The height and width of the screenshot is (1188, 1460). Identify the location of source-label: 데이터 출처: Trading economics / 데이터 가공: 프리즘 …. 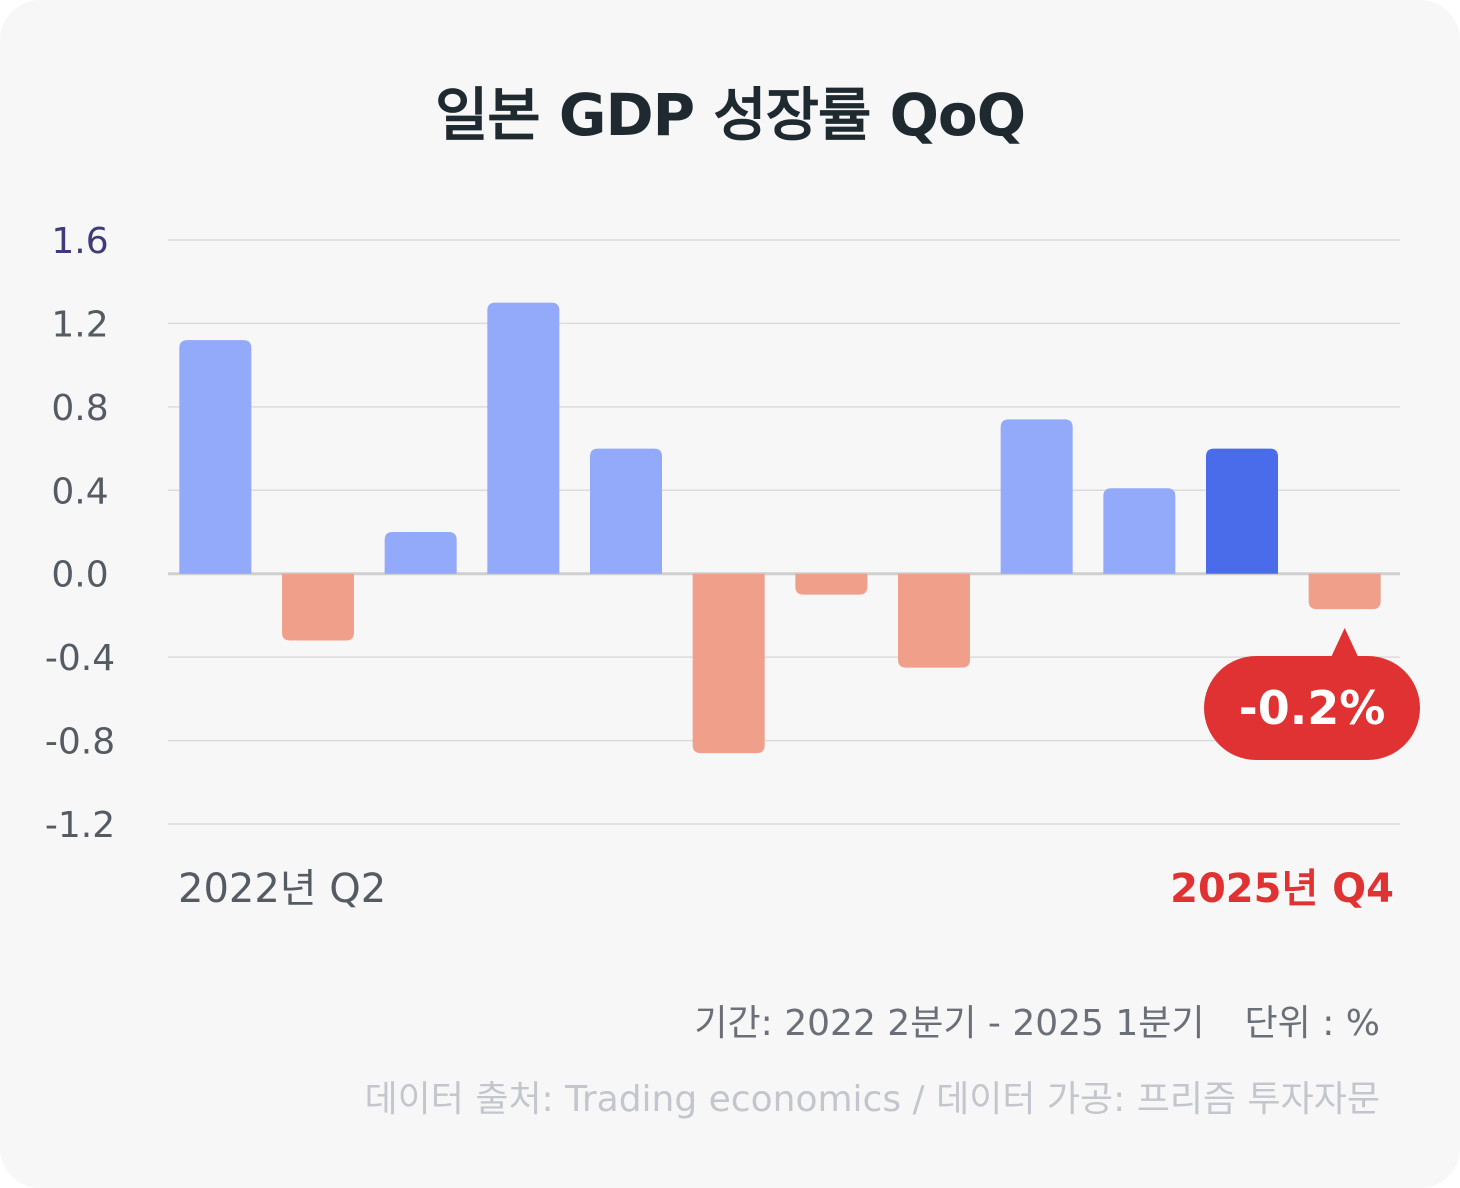
(872, 1099).